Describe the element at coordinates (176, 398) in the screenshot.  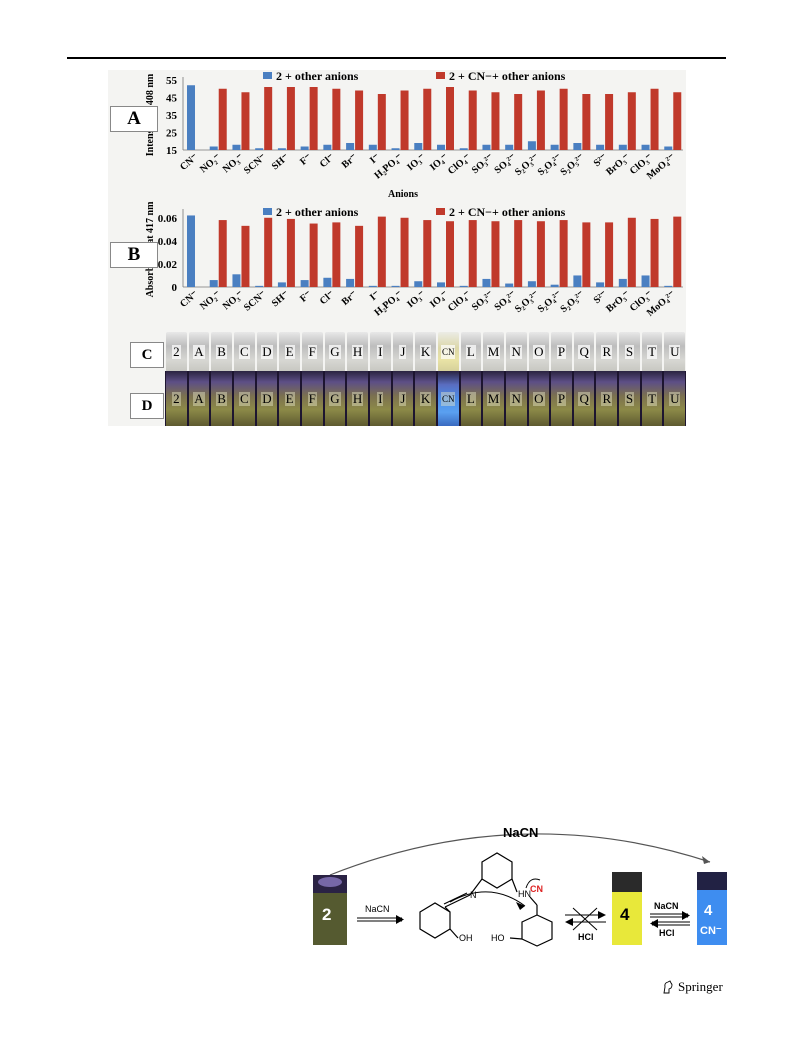
I see `uv-vial-label: 2` at that location.